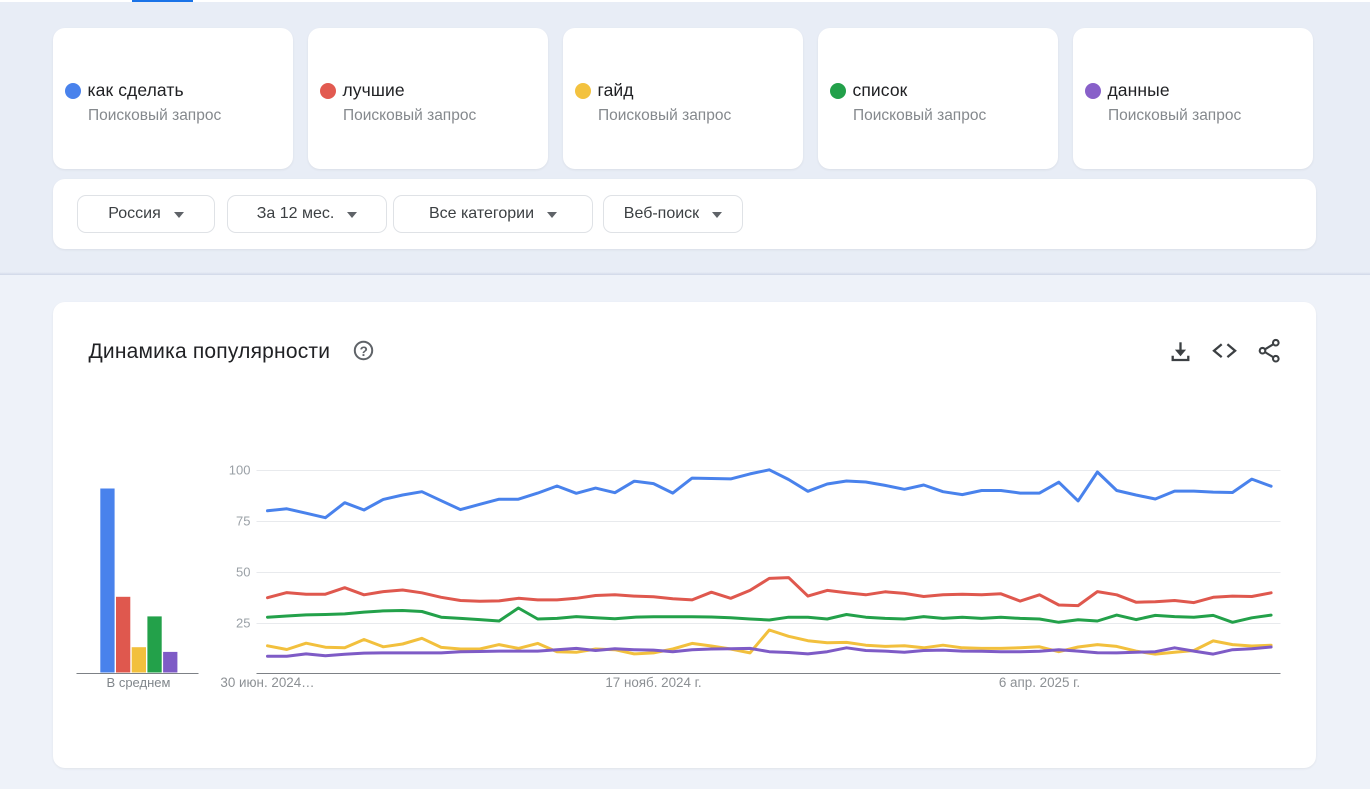  Describe the element at coordinates (243, 572) in the screenshot. I see `svg-text: 50` at that location.